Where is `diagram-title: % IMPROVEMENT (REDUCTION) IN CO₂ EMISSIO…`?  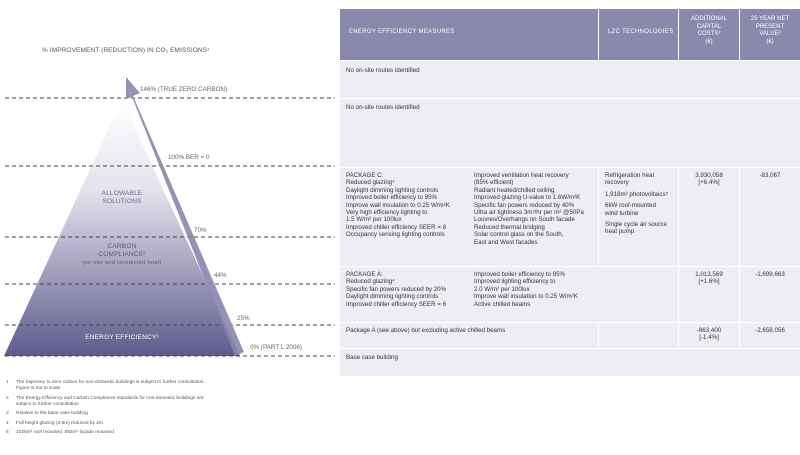
diagram-title: % IMPROVEMENT (REDUCTION) IN CO₂ EMISSIO… is located at coordinates (126, 50).